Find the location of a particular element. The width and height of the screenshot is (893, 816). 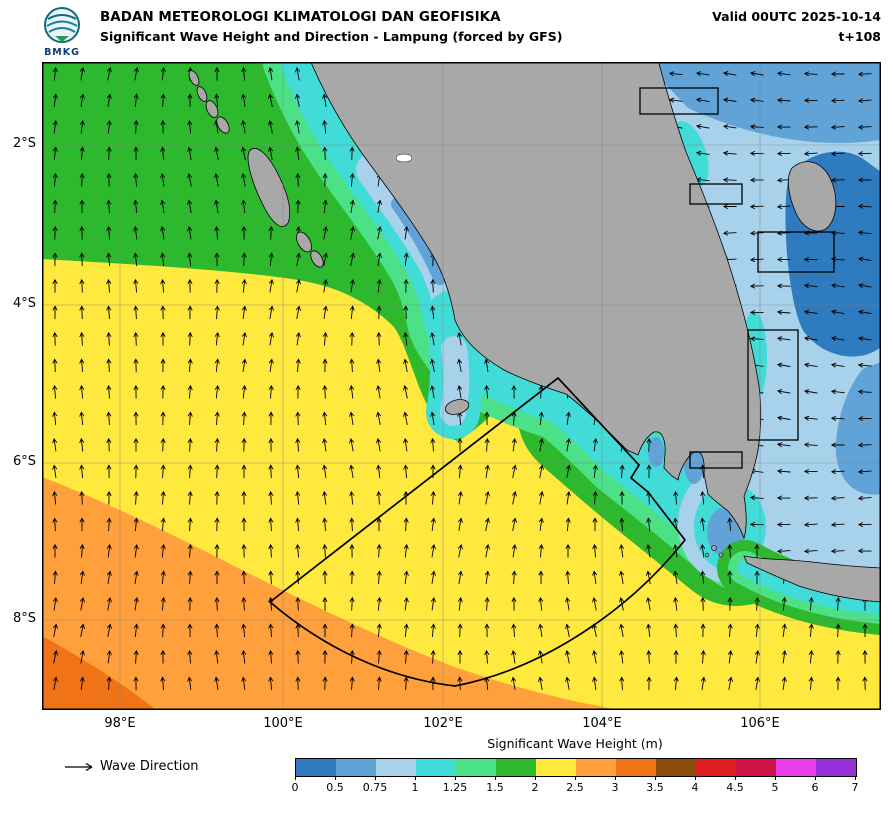

lon-tick-label: 98°E is located at coordinates (120, 723).